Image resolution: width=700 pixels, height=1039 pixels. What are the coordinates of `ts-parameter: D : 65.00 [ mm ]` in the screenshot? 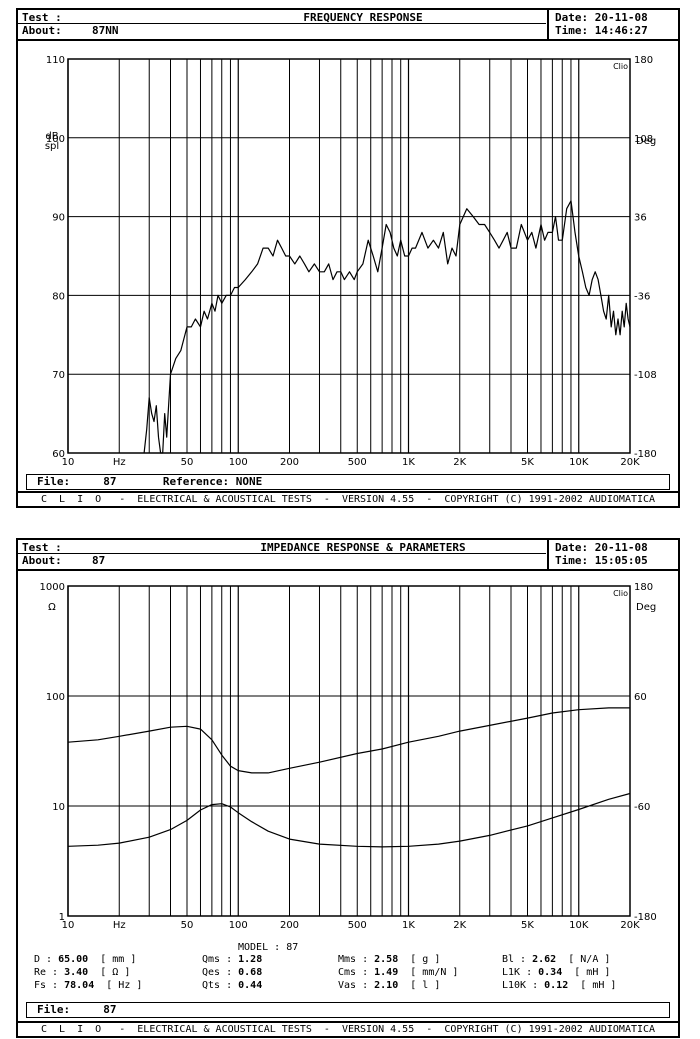 It's located at (85, 959).